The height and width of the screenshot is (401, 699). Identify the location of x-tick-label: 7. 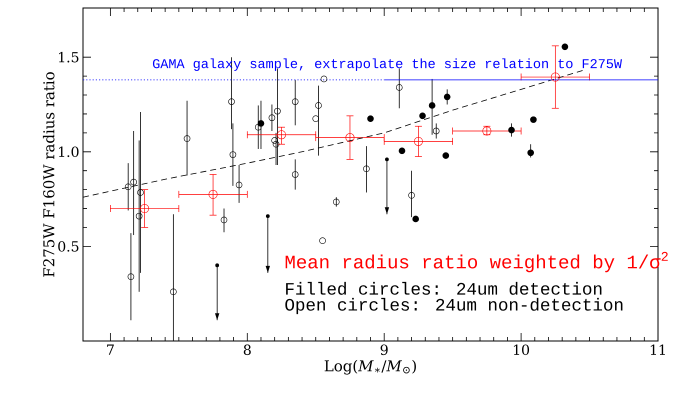
(110, 349).